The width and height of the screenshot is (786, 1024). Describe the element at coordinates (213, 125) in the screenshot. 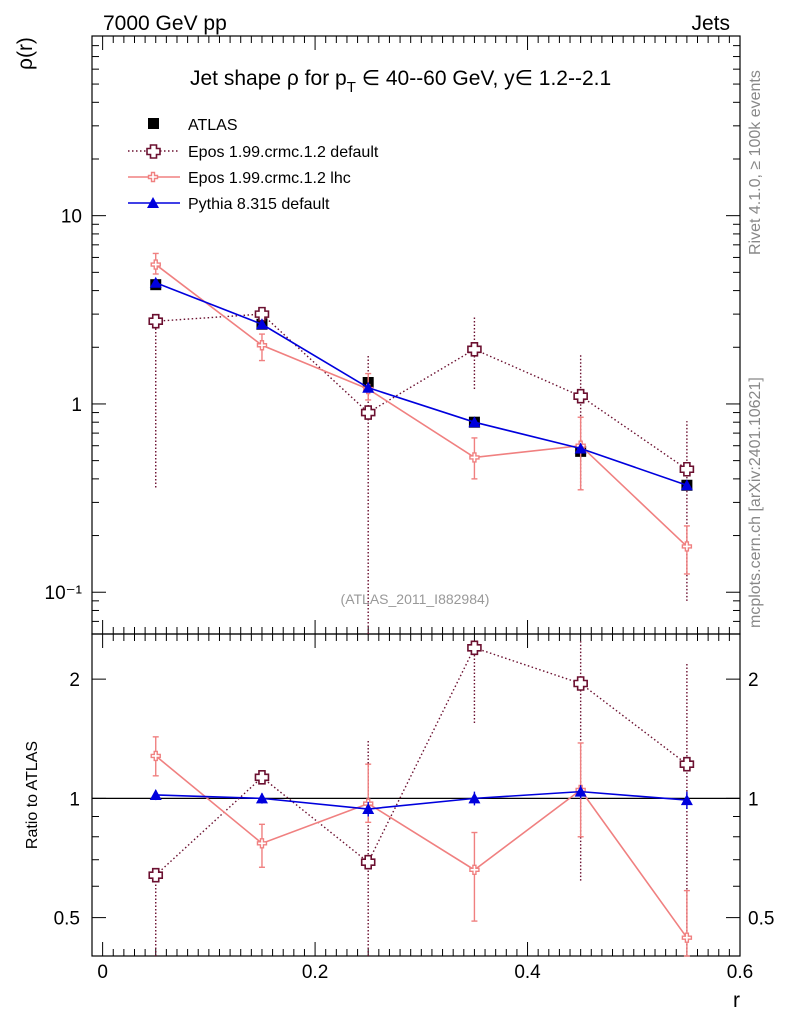

I see `legend-label-atlas: ATLAS` at that location.